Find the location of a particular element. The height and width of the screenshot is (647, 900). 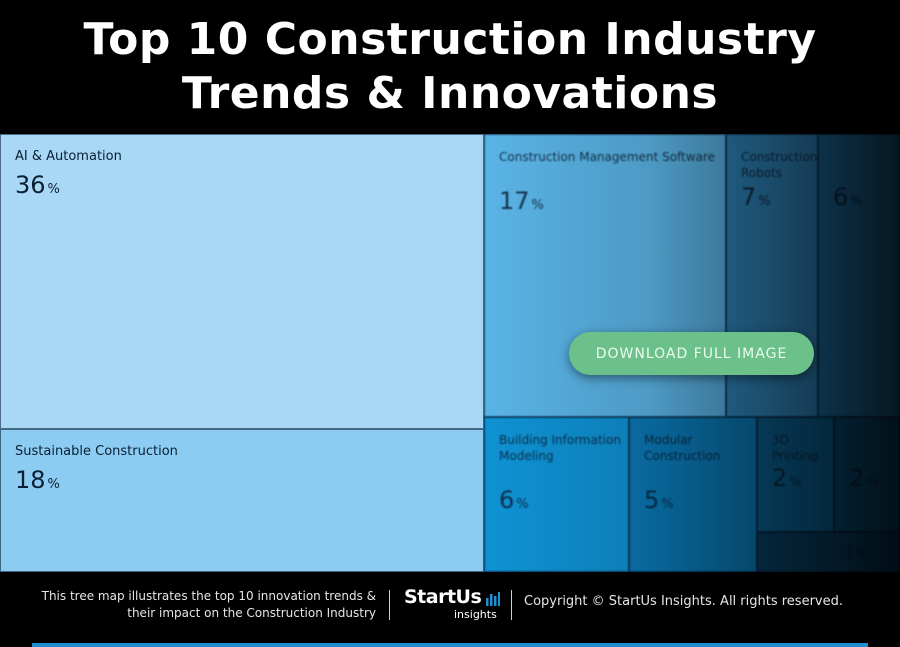

treemap-tile: 2% is located at coordinates (867, 474).